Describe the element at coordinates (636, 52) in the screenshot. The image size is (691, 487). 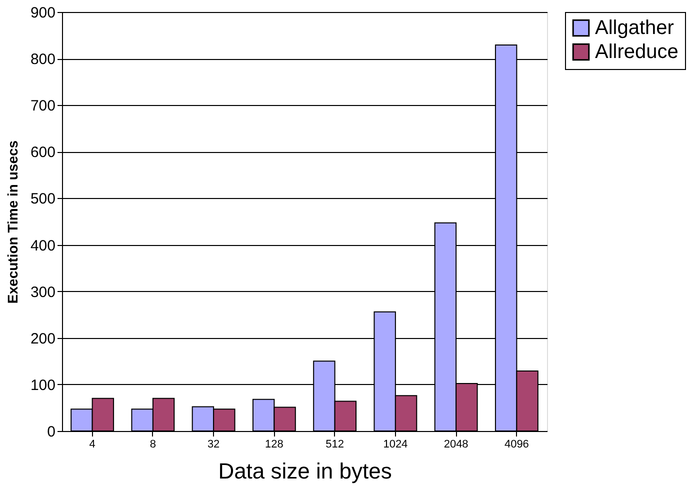
I see `legend-label: Allreduce` at that location.